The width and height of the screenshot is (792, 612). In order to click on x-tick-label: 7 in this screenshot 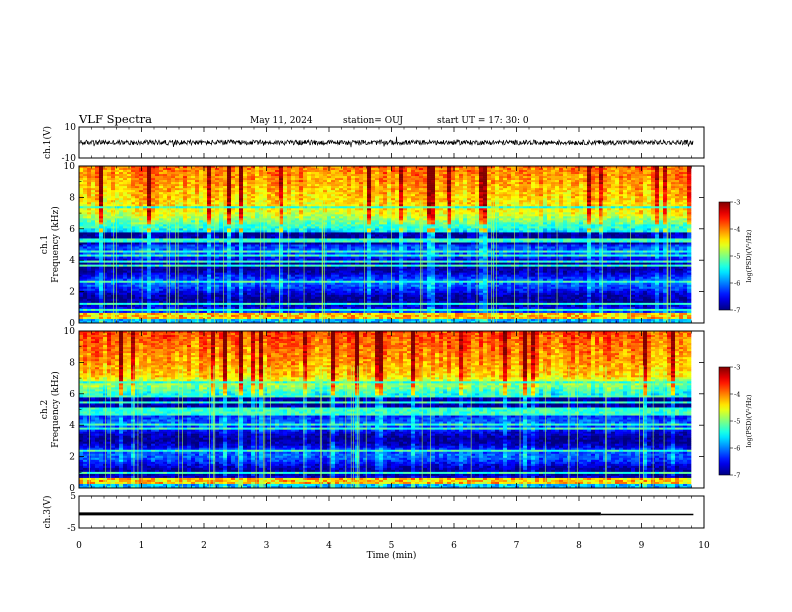, I will do `click(517, 546)`.